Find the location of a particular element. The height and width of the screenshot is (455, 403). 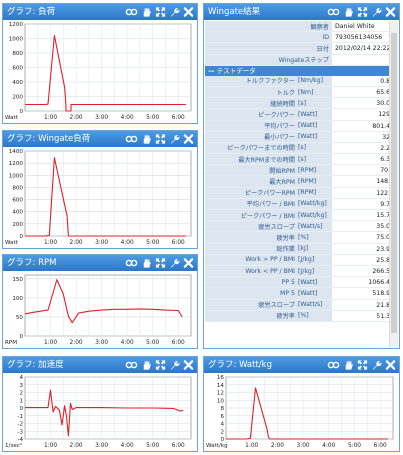

panel-toolbar is located at coordinates (159, 365).